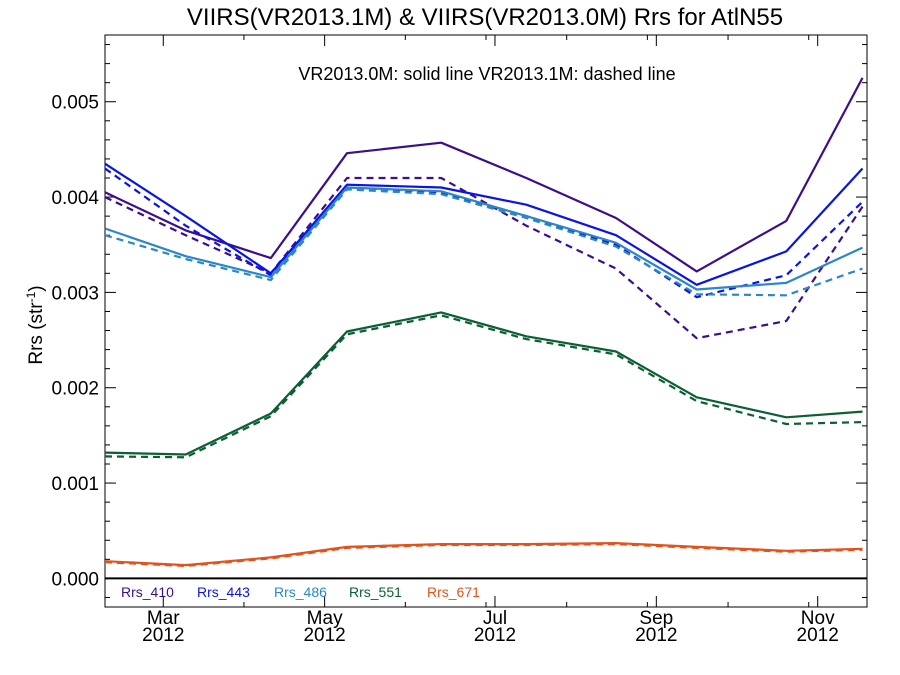 The height and width of the screenshot is (675, 900). Describe the element at coordinates (818, 618) in the screenshot. I see `x-tick-month-4: Nov` at that location.